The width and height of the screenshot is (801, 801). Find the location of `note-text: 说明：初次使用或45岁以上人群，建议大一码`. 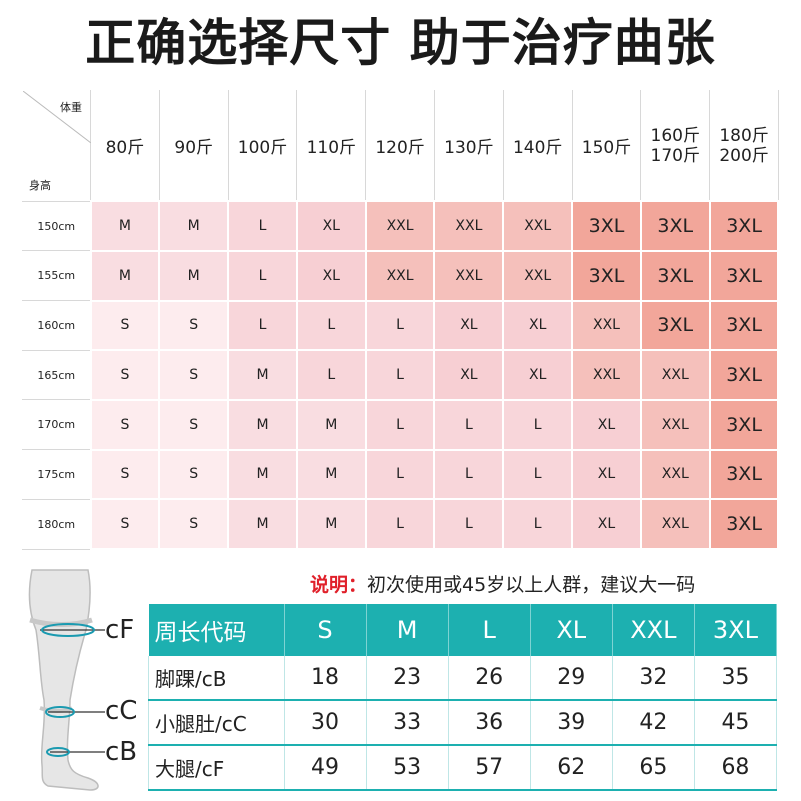

note-text: 说明：初次使用或45岁以上人群，建议大一码 is located at coordinates (502, 583).